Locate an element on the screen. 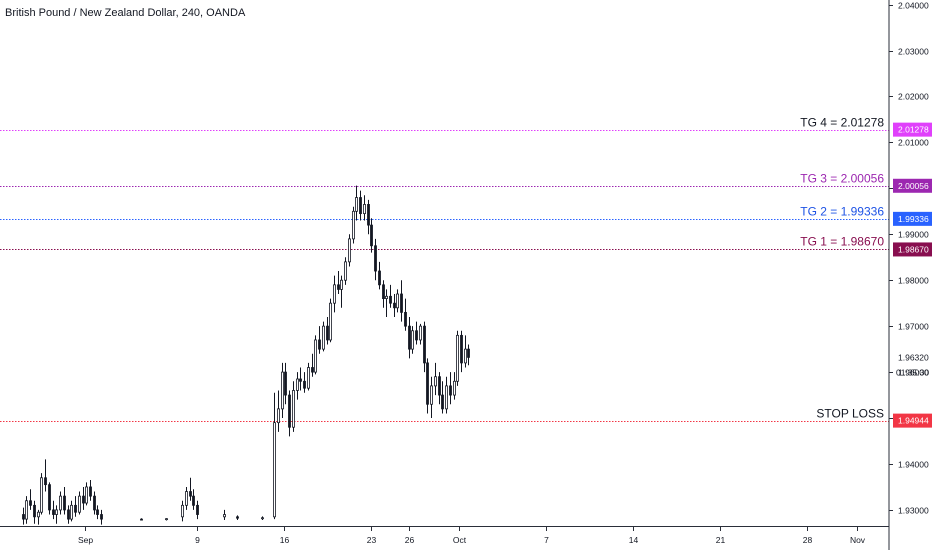  y-tick-6: 1.98000 is located at coordinates (913, 281).